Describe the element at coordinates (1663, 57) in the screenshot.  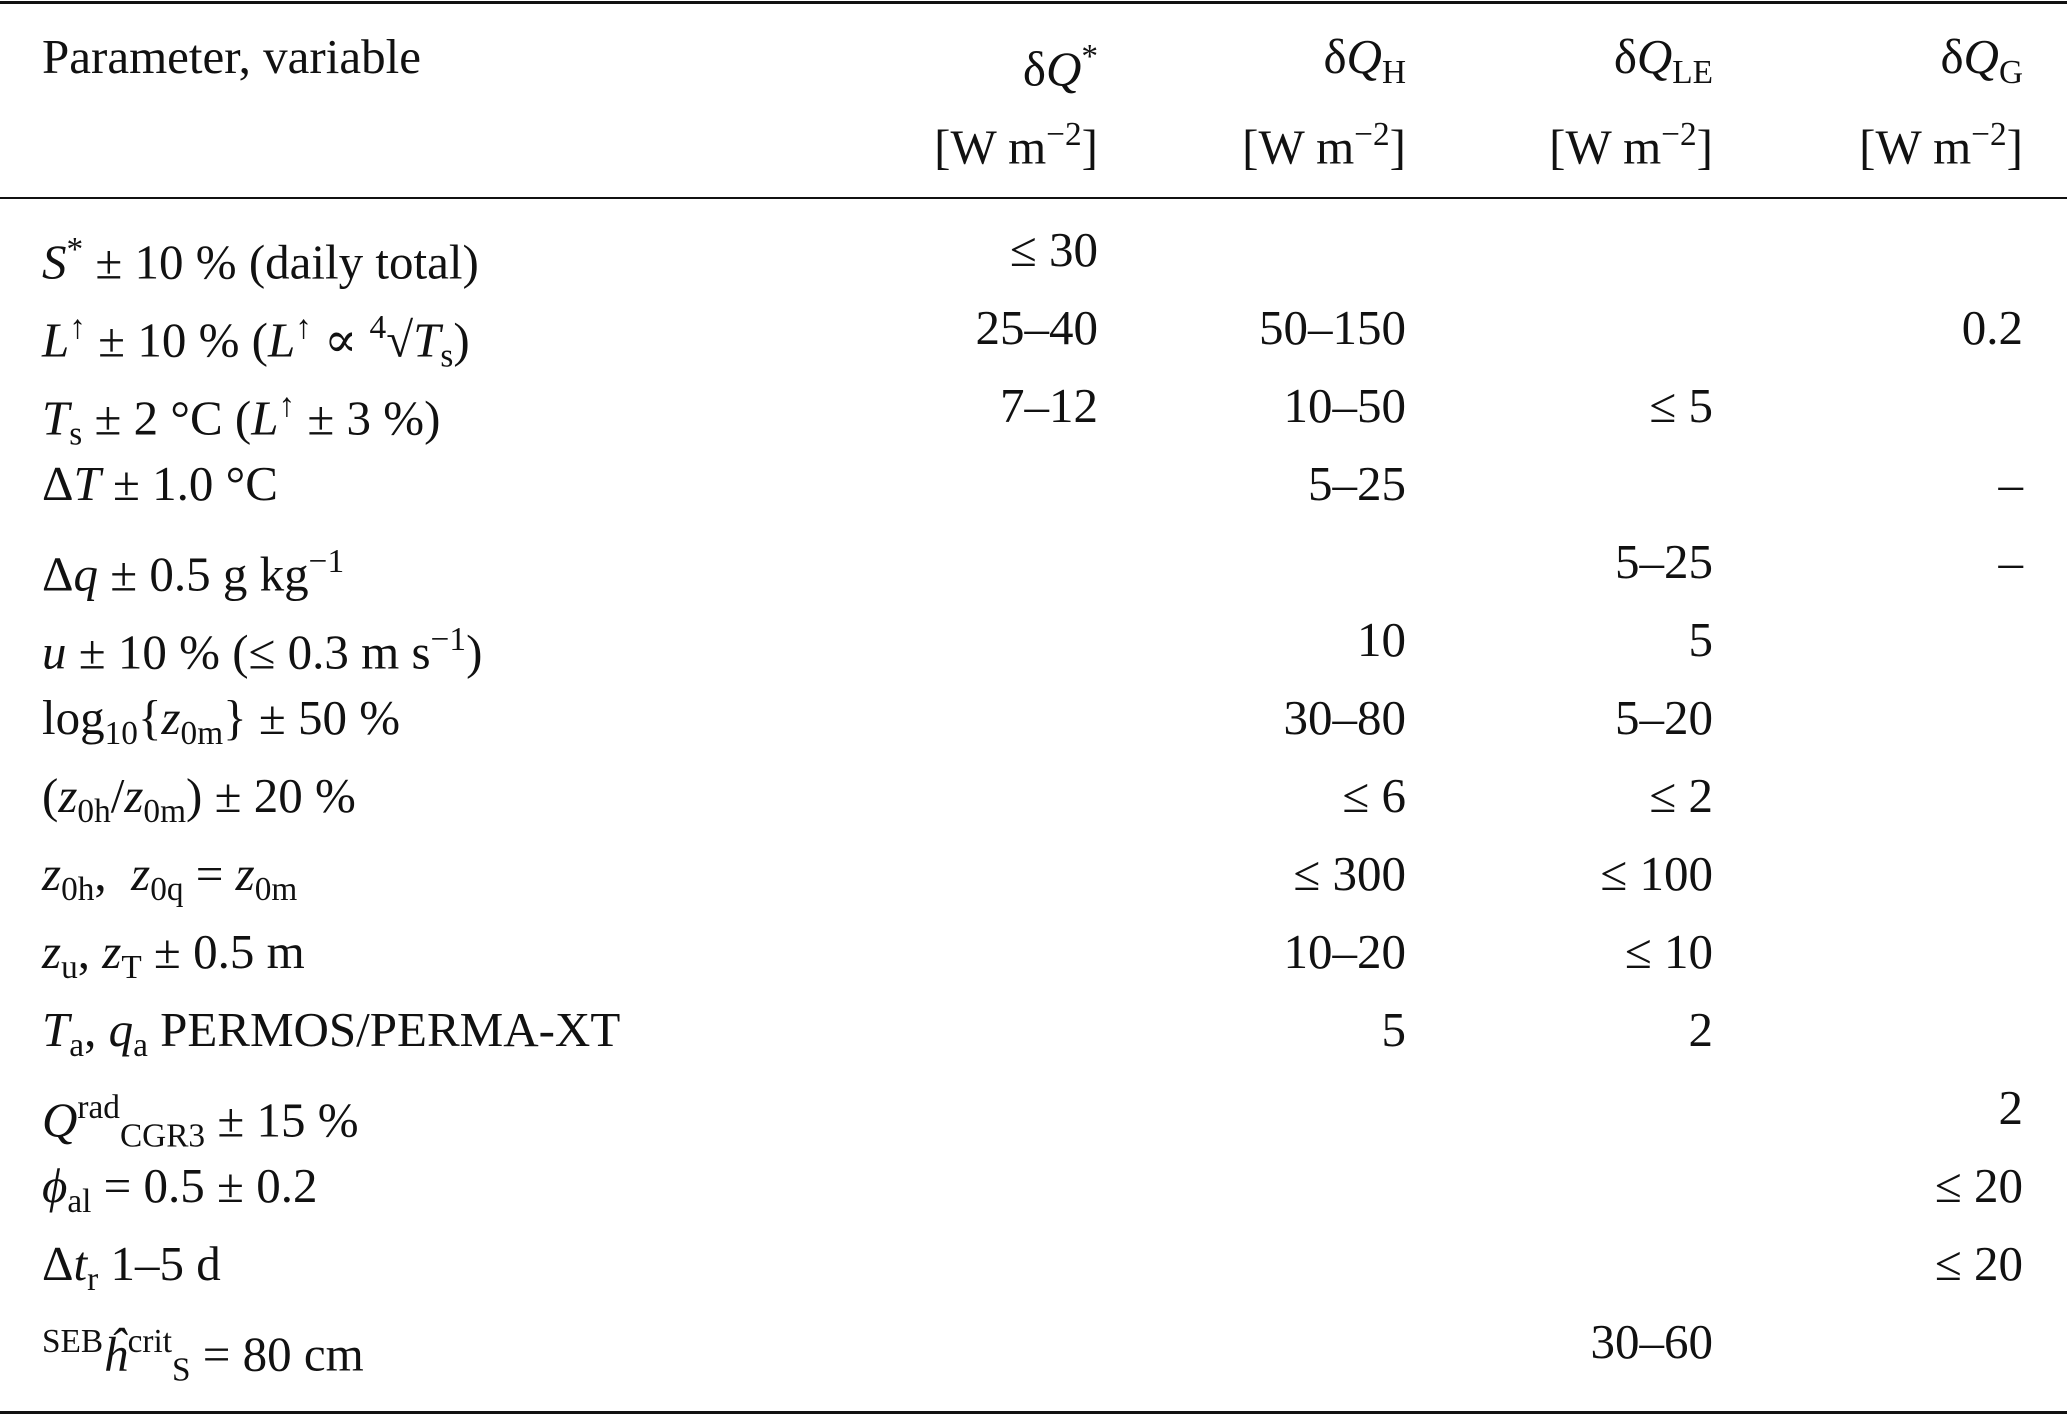
I see `column-heading: δQLE` at that location.